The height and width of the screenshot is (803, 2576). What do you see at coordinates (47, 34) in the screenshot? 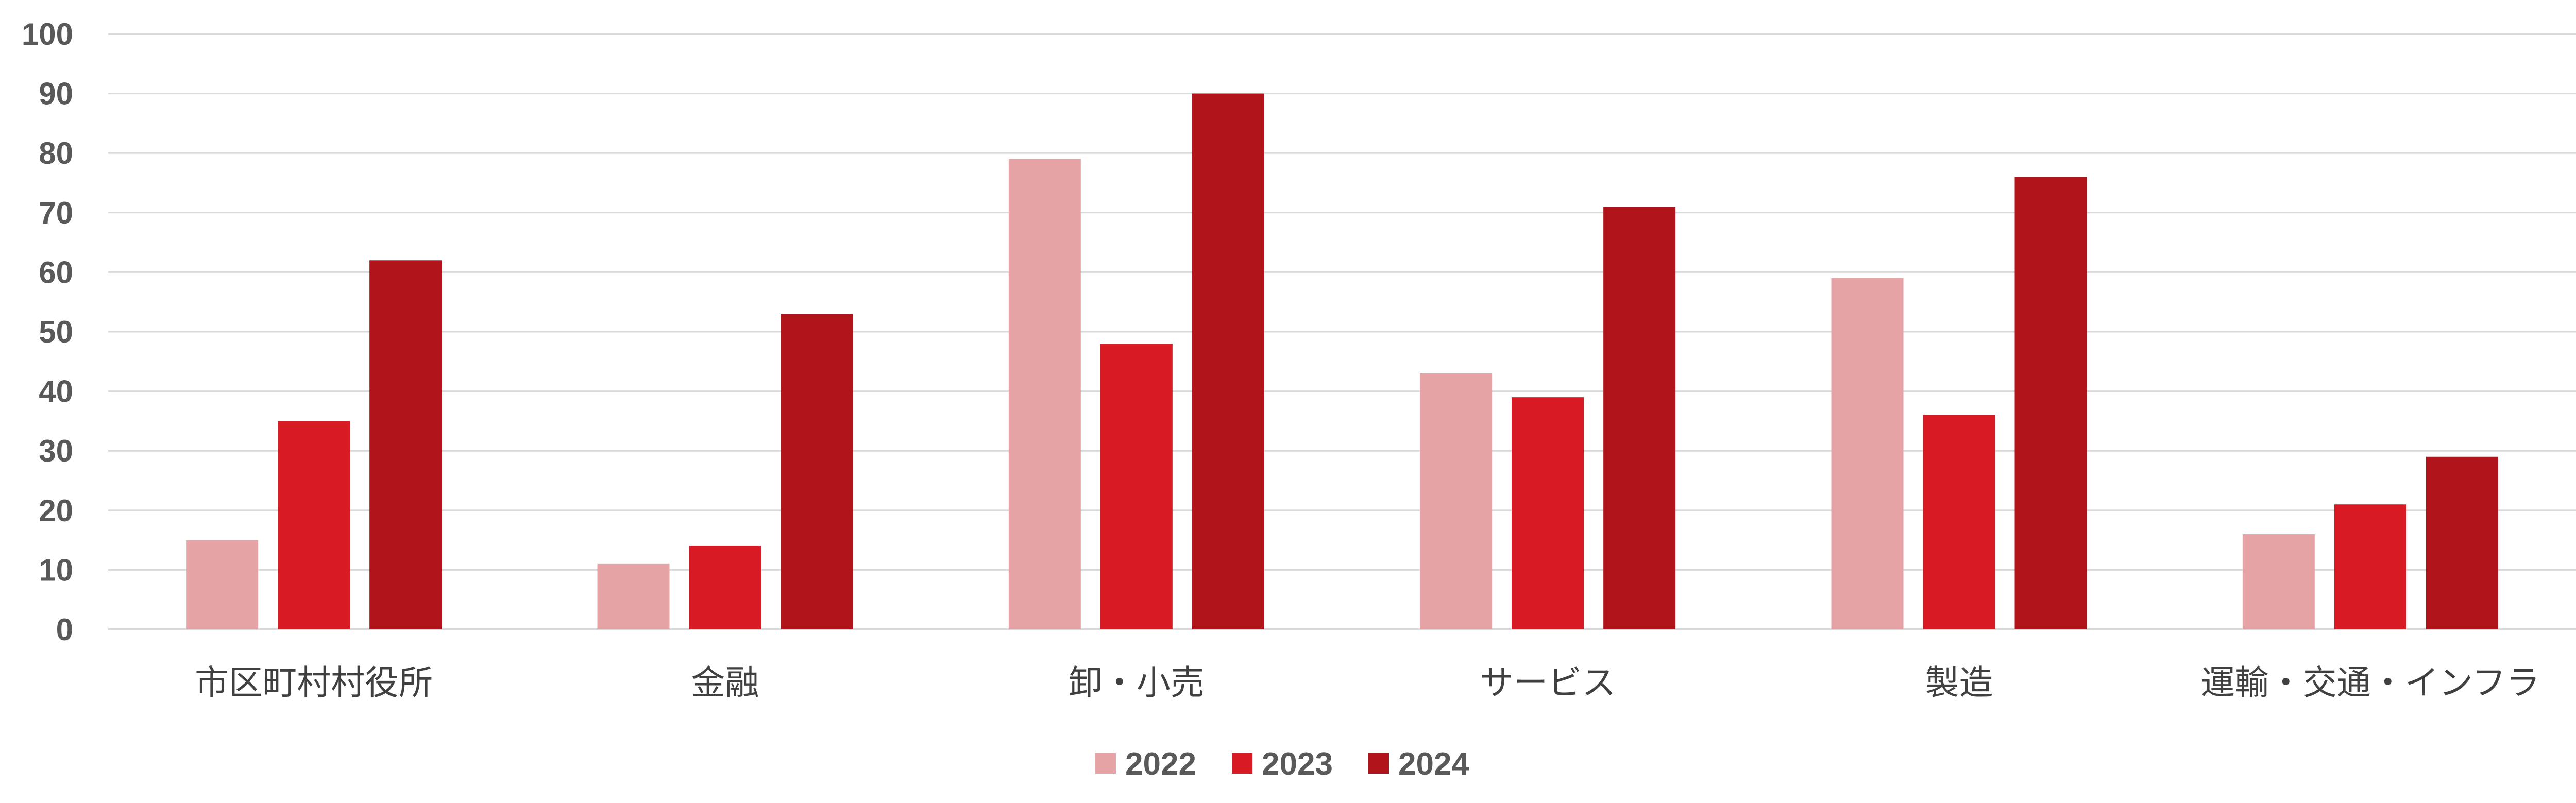
I see `y-tick-label: 100` at bounding box center [47, 34].